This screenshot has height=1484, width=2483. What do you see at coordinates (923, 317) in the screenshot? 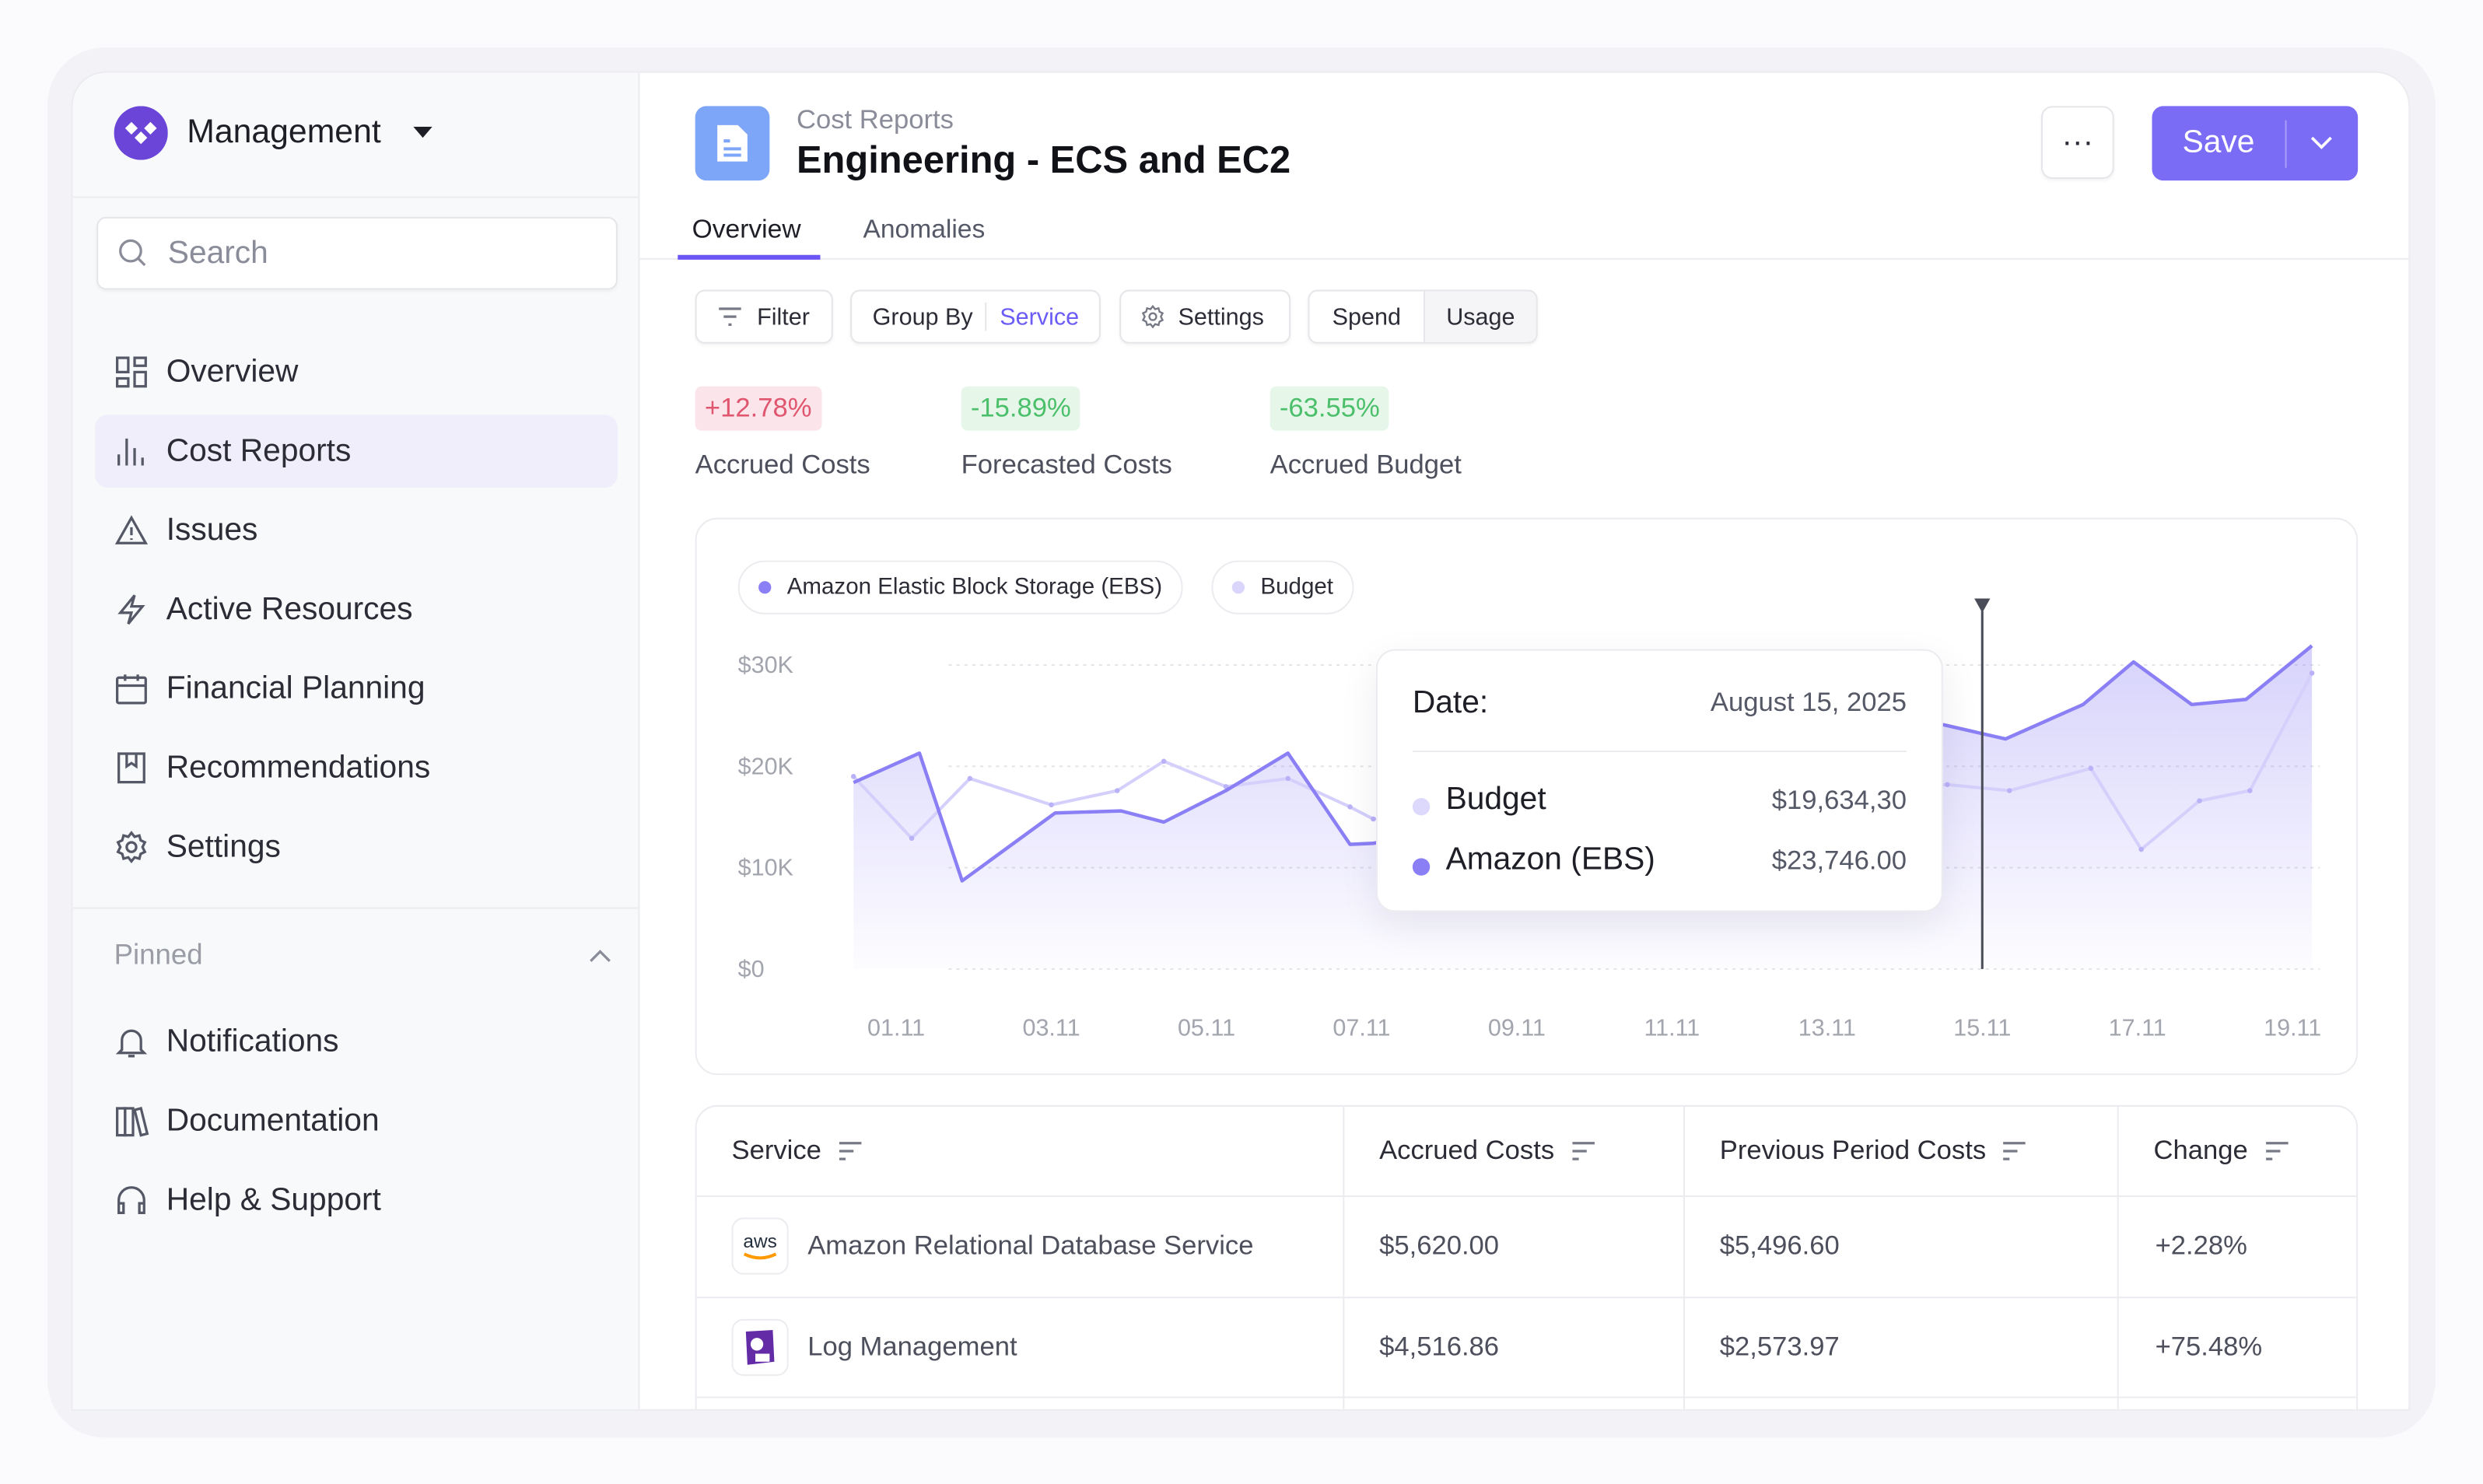
I see `group-by-label: Group By` at bounding box center [923, 317].